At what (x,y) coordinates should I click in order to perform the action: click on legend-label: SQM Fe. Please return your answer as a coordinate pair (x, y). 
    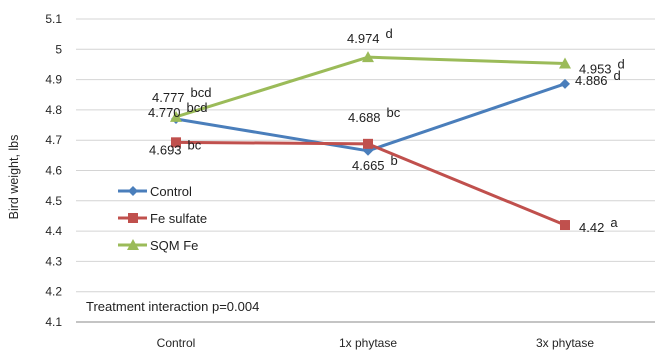
    Looking at the image, I should click on (174, 245).